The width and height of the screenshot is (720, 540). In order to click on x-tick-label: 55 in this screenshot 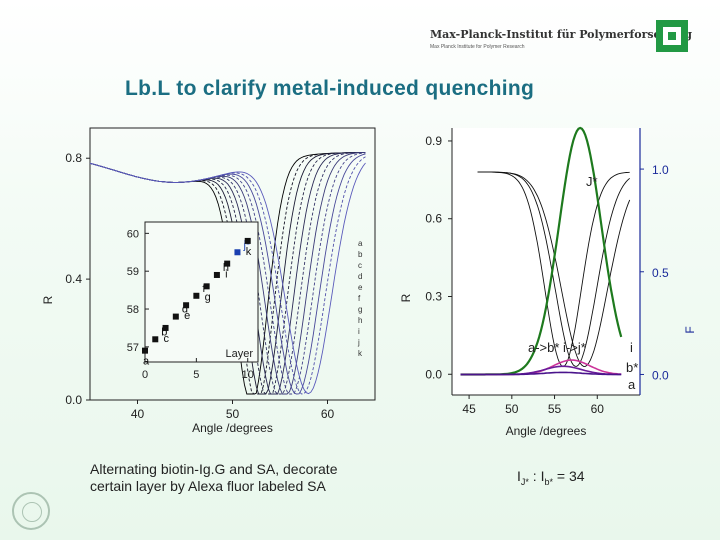, I will do `click(555, 409)`.